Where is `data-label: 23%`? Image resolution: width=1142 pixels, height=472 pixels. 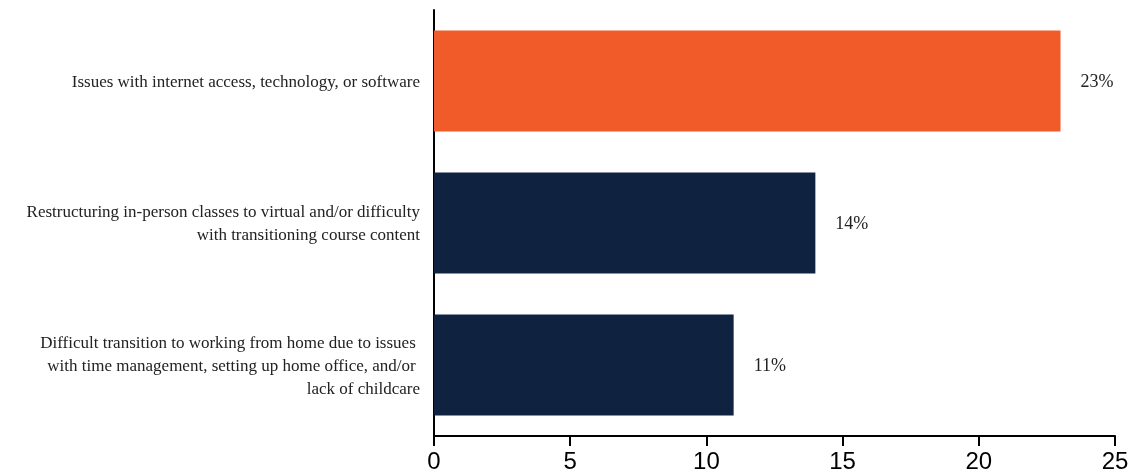 data-label: 23% is located at coordinates (1097, 81).